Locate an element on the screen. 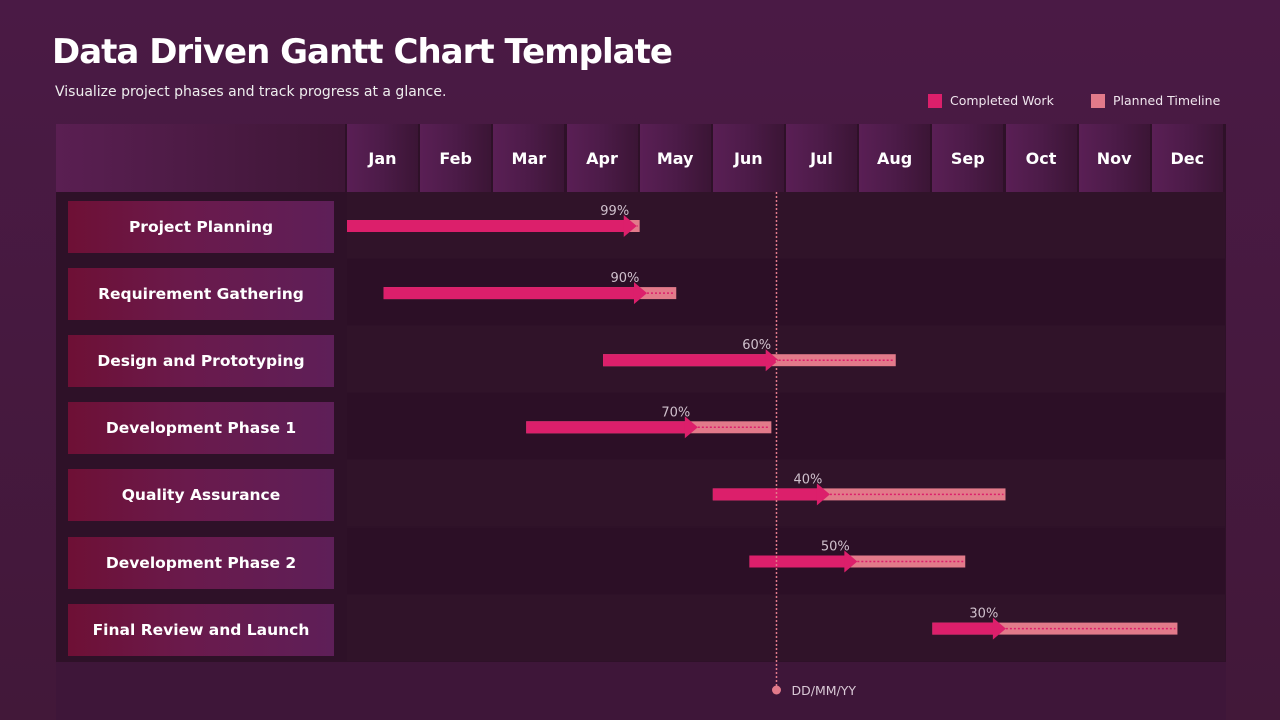 Image resolution: width=1280 pixels, height=720 pixels. task-label: Development Phase 2 is located at coordinates (201, 562).